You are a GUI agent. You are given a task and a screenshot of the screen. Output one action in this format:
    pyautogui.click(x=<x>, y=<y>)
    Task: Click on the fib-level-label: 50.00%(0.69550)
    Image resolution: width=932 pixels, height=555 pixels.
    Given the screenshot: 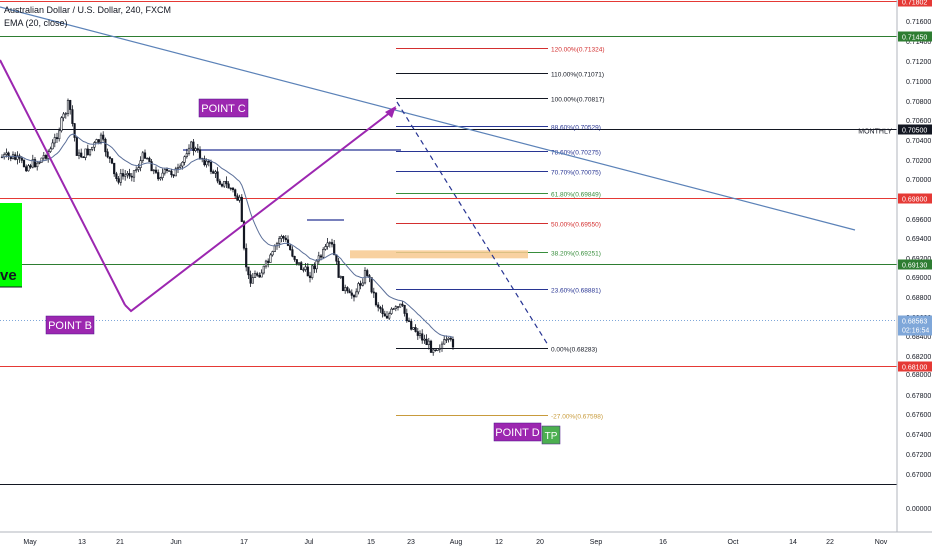 What is the action you would take?
    pyautogui.click(x=576, y=225)
    